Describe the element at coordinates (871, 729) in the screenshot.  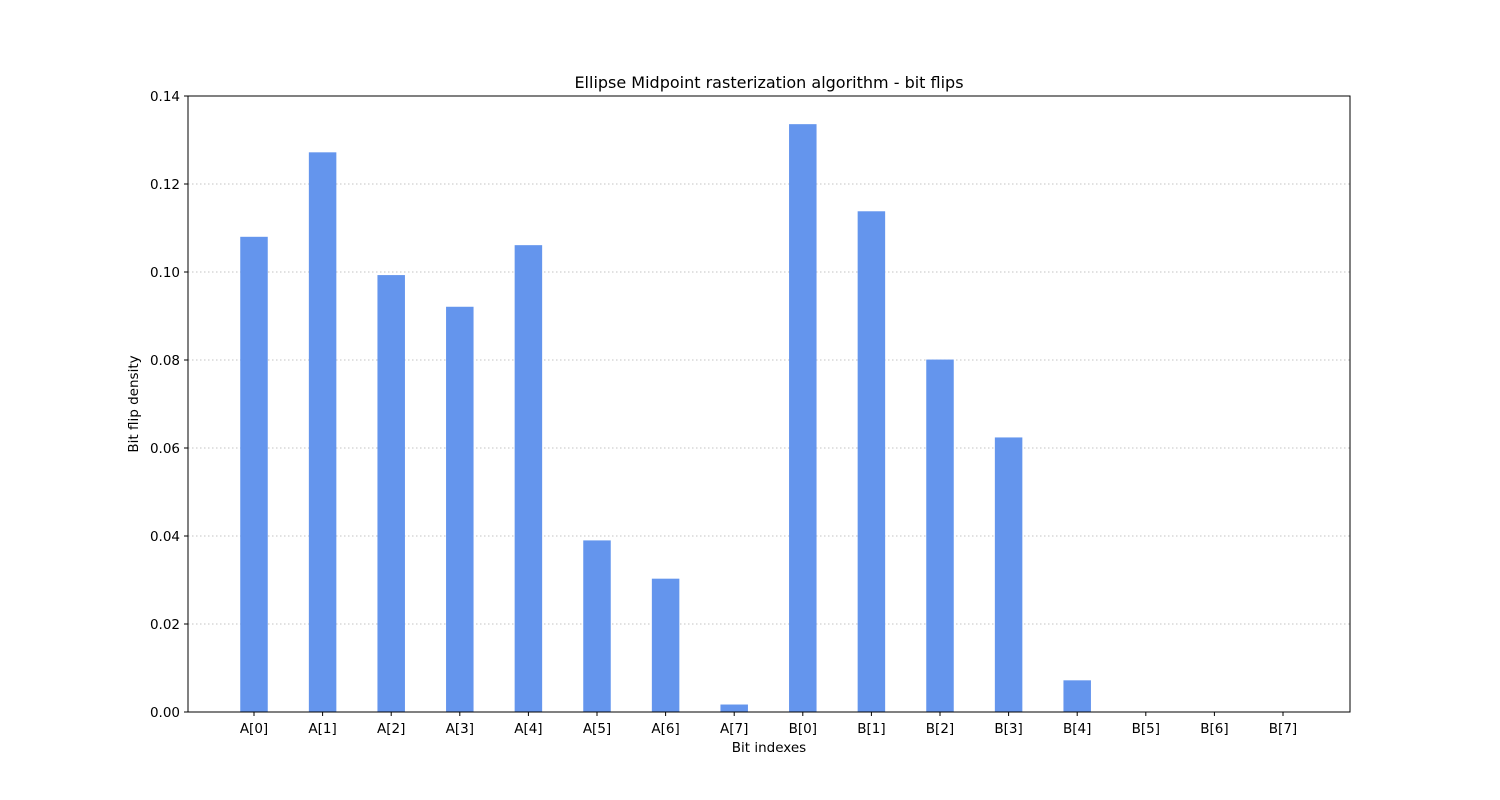
I see `x-tick-label: B[1]` at that location.